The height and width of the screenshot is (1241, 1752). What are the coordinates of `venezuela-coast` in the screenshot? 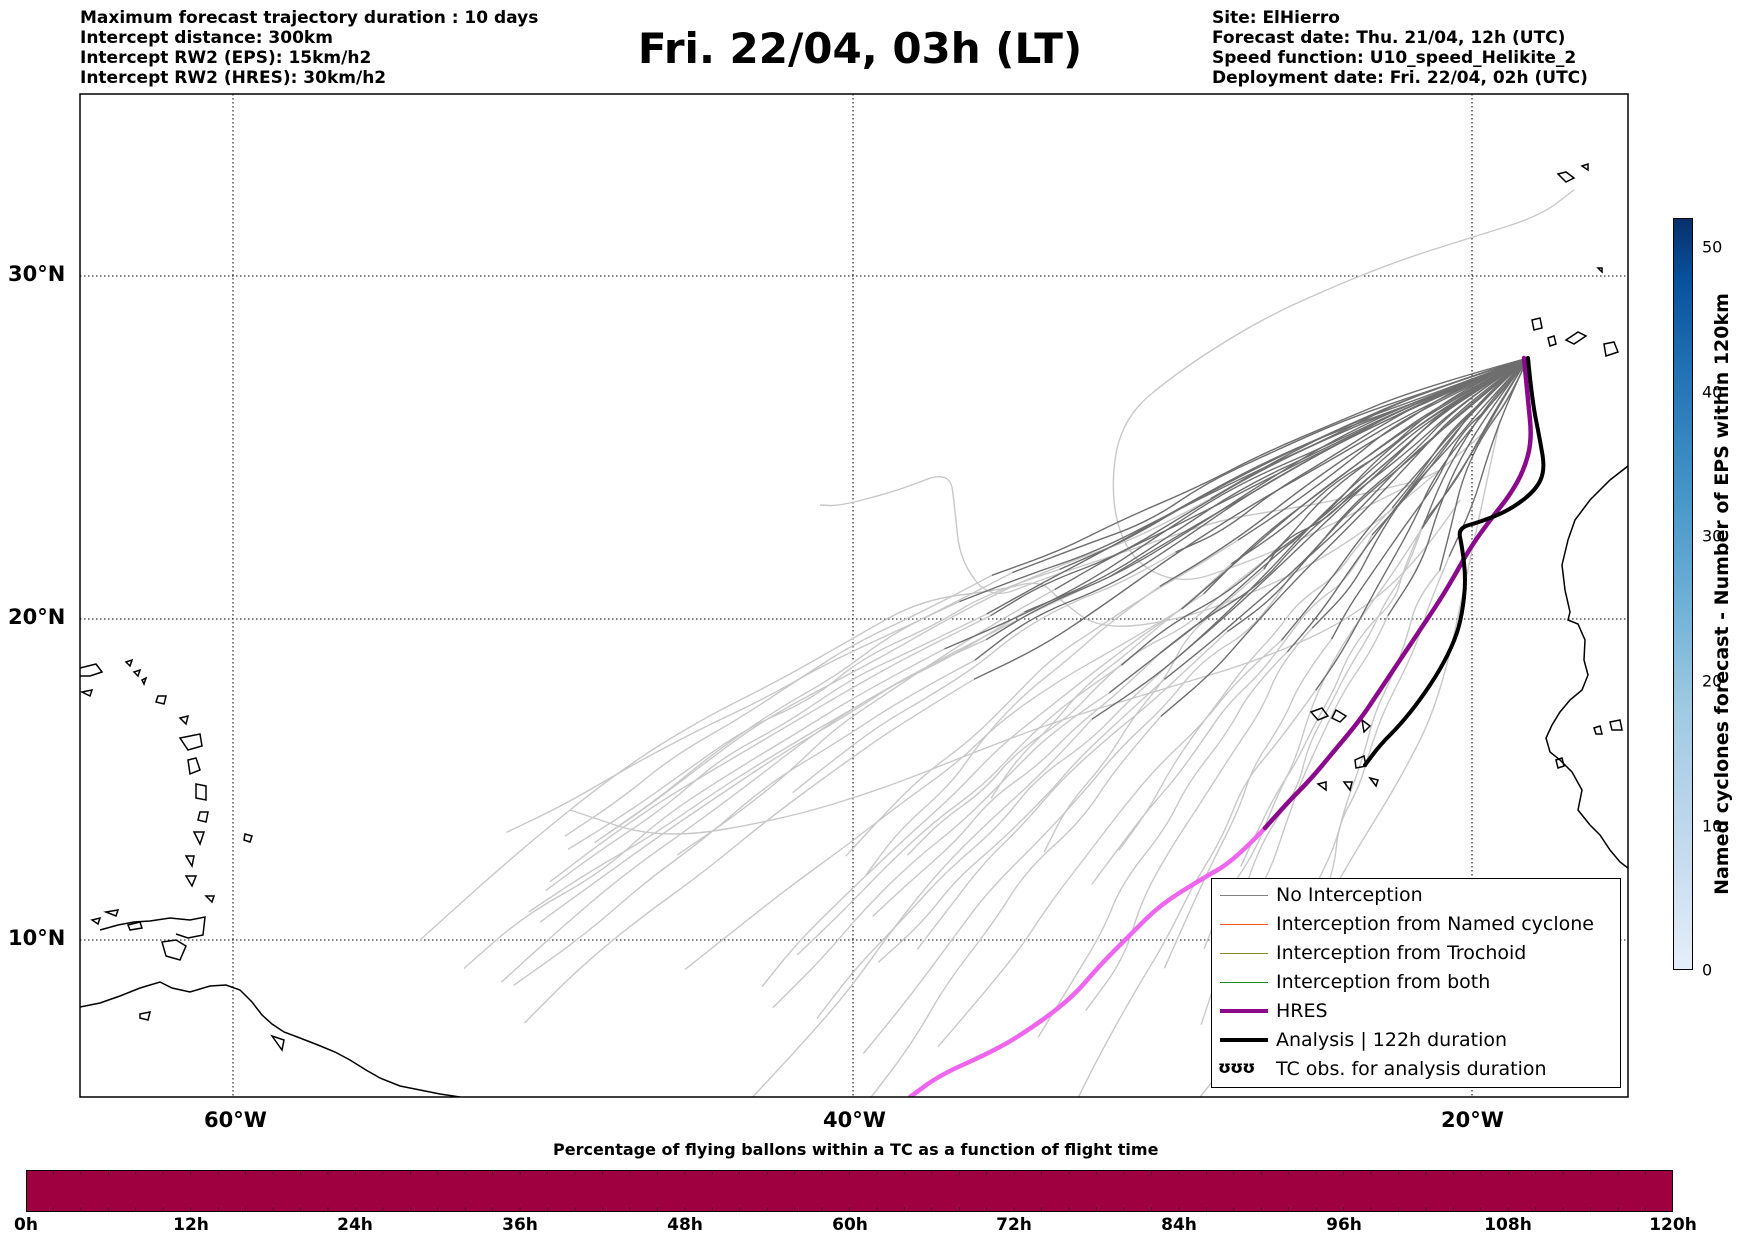 It's located at (152, 927).